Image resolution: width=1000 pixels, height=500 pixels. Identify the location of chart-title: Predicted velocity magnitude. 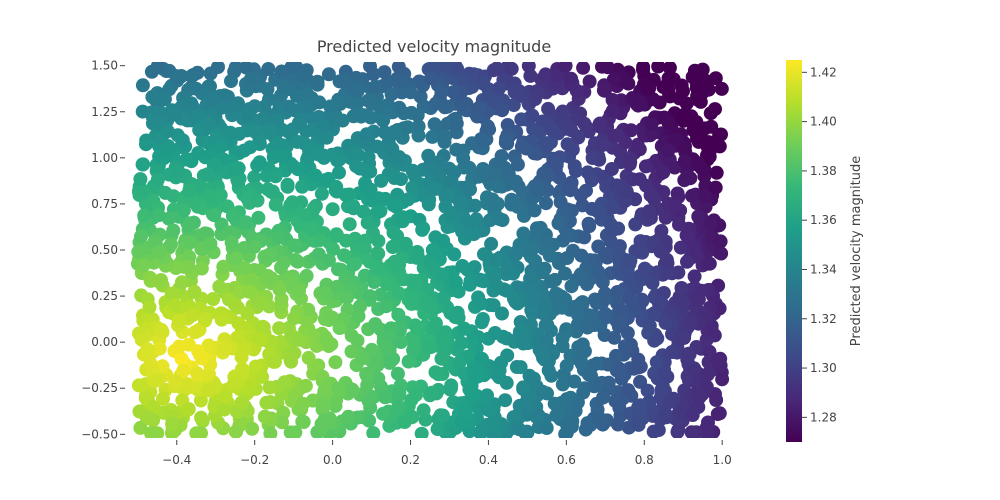
(434, 46).